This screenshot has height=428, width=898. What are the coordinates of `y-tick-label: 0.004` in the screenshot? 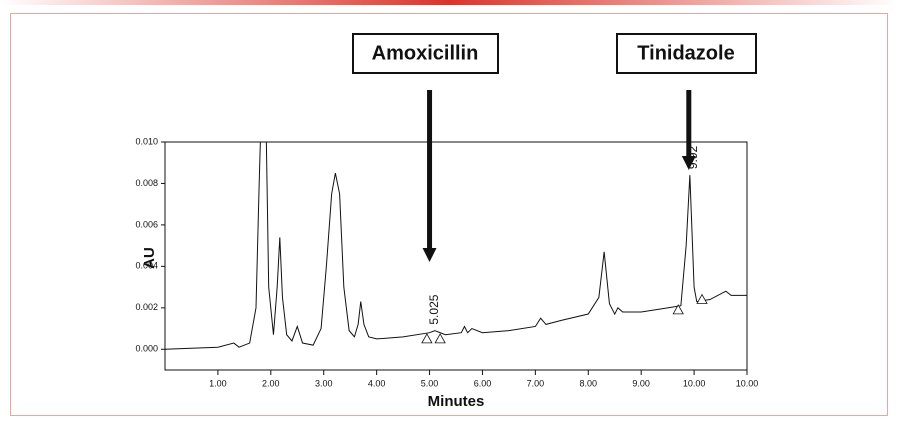 It's located at (146, 266).